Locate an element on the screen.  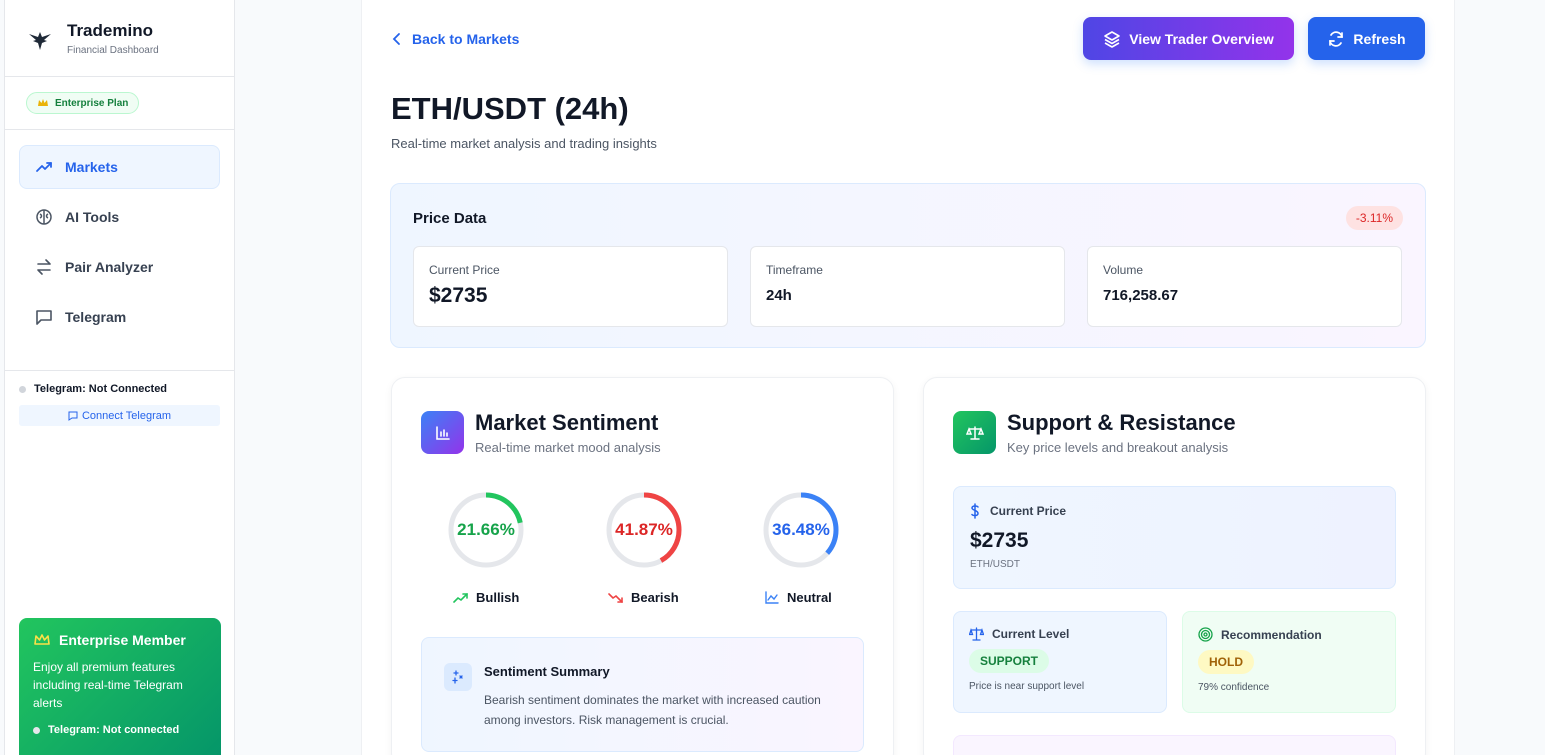
back-to-markets-link: Back to Markets is located at coordinates (455, 39).